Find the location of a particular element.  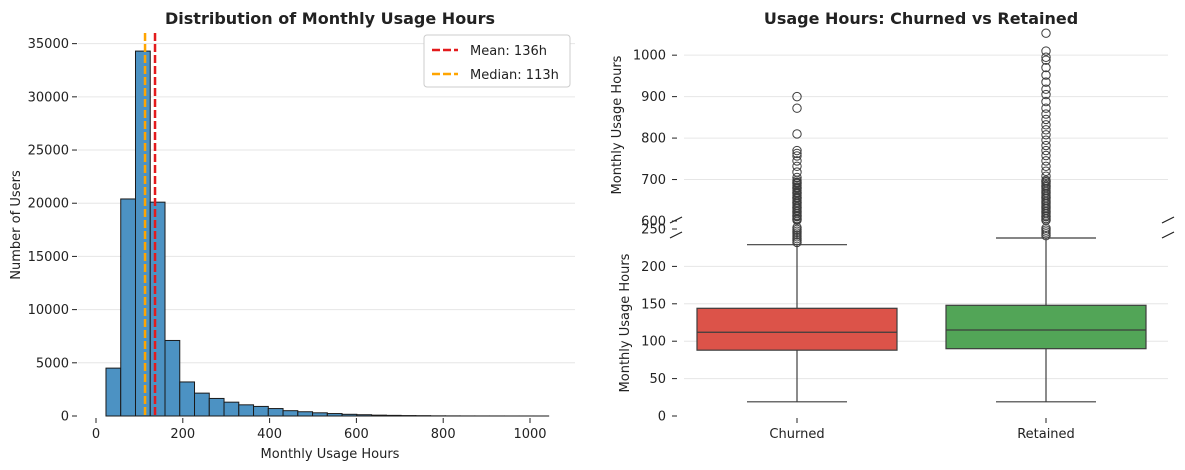

y-tick-label: 800 is located at coordinates (653, 139).